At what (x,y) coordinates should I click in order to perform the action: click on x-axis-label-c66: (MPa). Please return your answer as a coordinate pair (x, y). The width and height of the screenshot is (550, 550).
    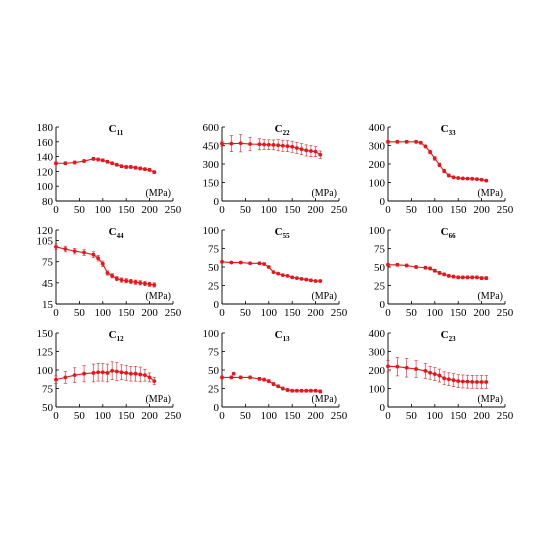
    Looking at the image, I should click on (490, 296).